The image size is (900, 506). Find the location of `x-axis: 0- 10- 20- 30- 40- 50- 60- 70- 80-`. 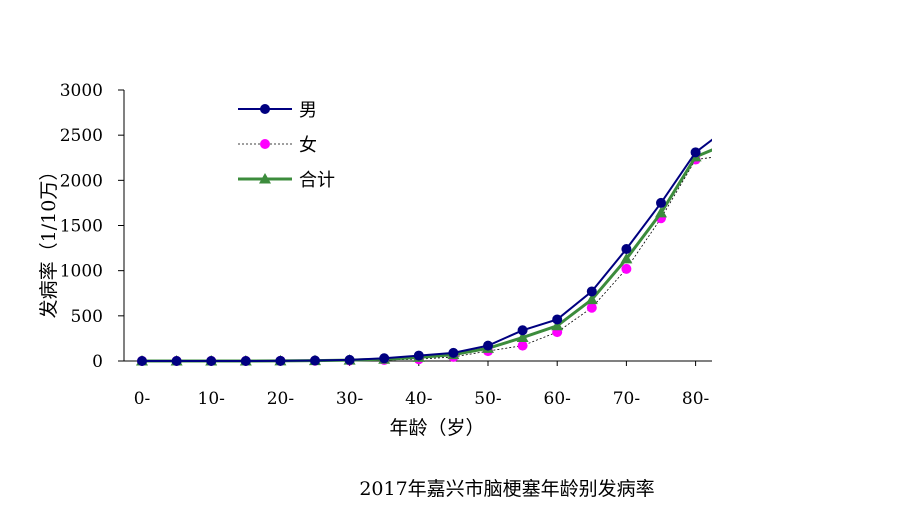

x-axis: 0- 10- 20- 30- 40- 50- 60- 70- 80- is located at coordinates (418, 384).